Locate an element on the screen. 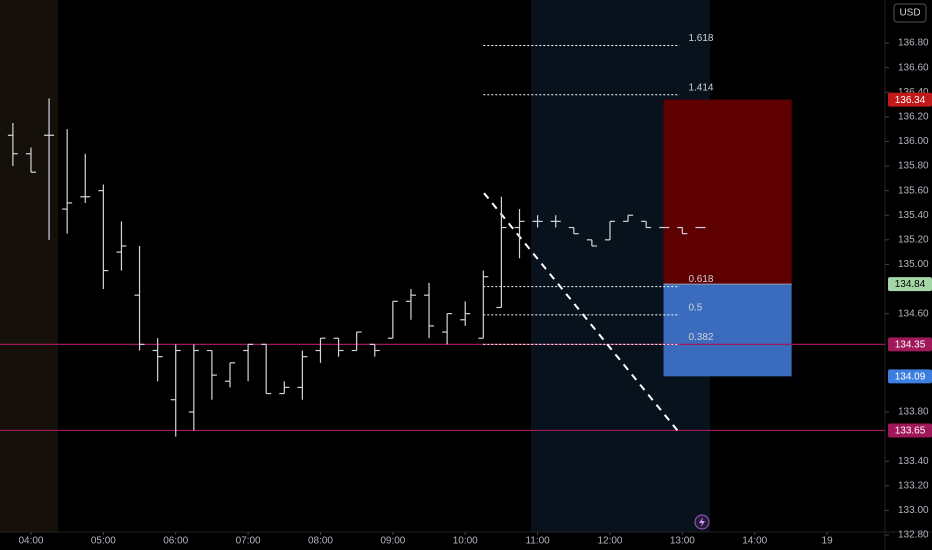  y-tick-label: 133.20 is located at coordinates (913, 485).